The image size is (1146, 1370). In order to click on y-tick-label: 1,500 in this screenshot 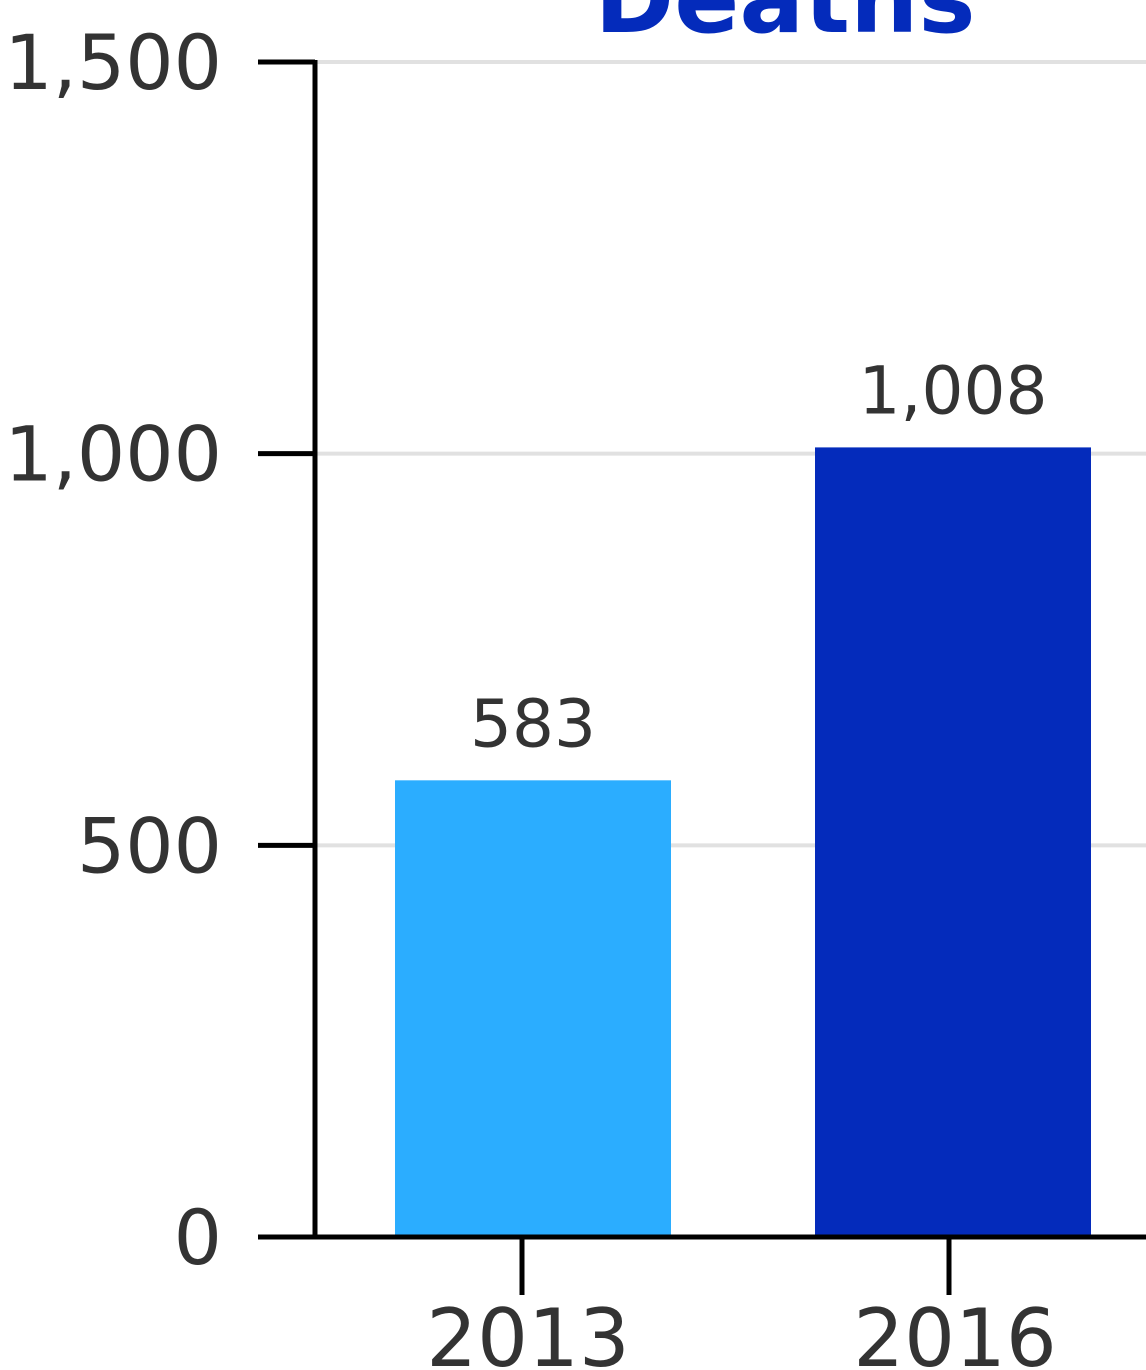, I will do `click(113, 62)`.